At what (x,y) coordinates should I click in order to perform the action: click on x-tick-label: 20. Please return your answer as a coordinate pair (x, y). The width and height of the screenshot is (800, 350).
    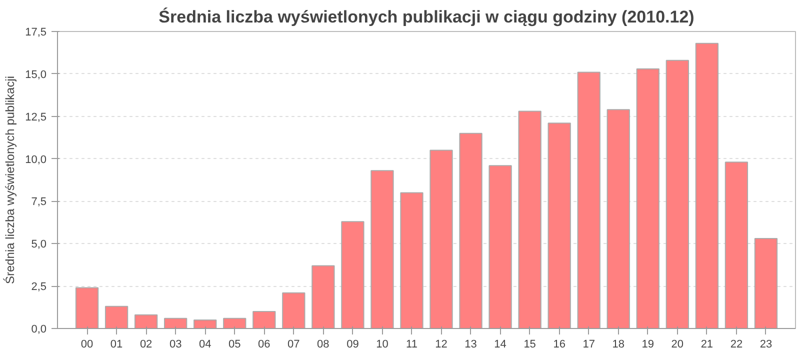
    Looking at the image, I should click on (677, 344).